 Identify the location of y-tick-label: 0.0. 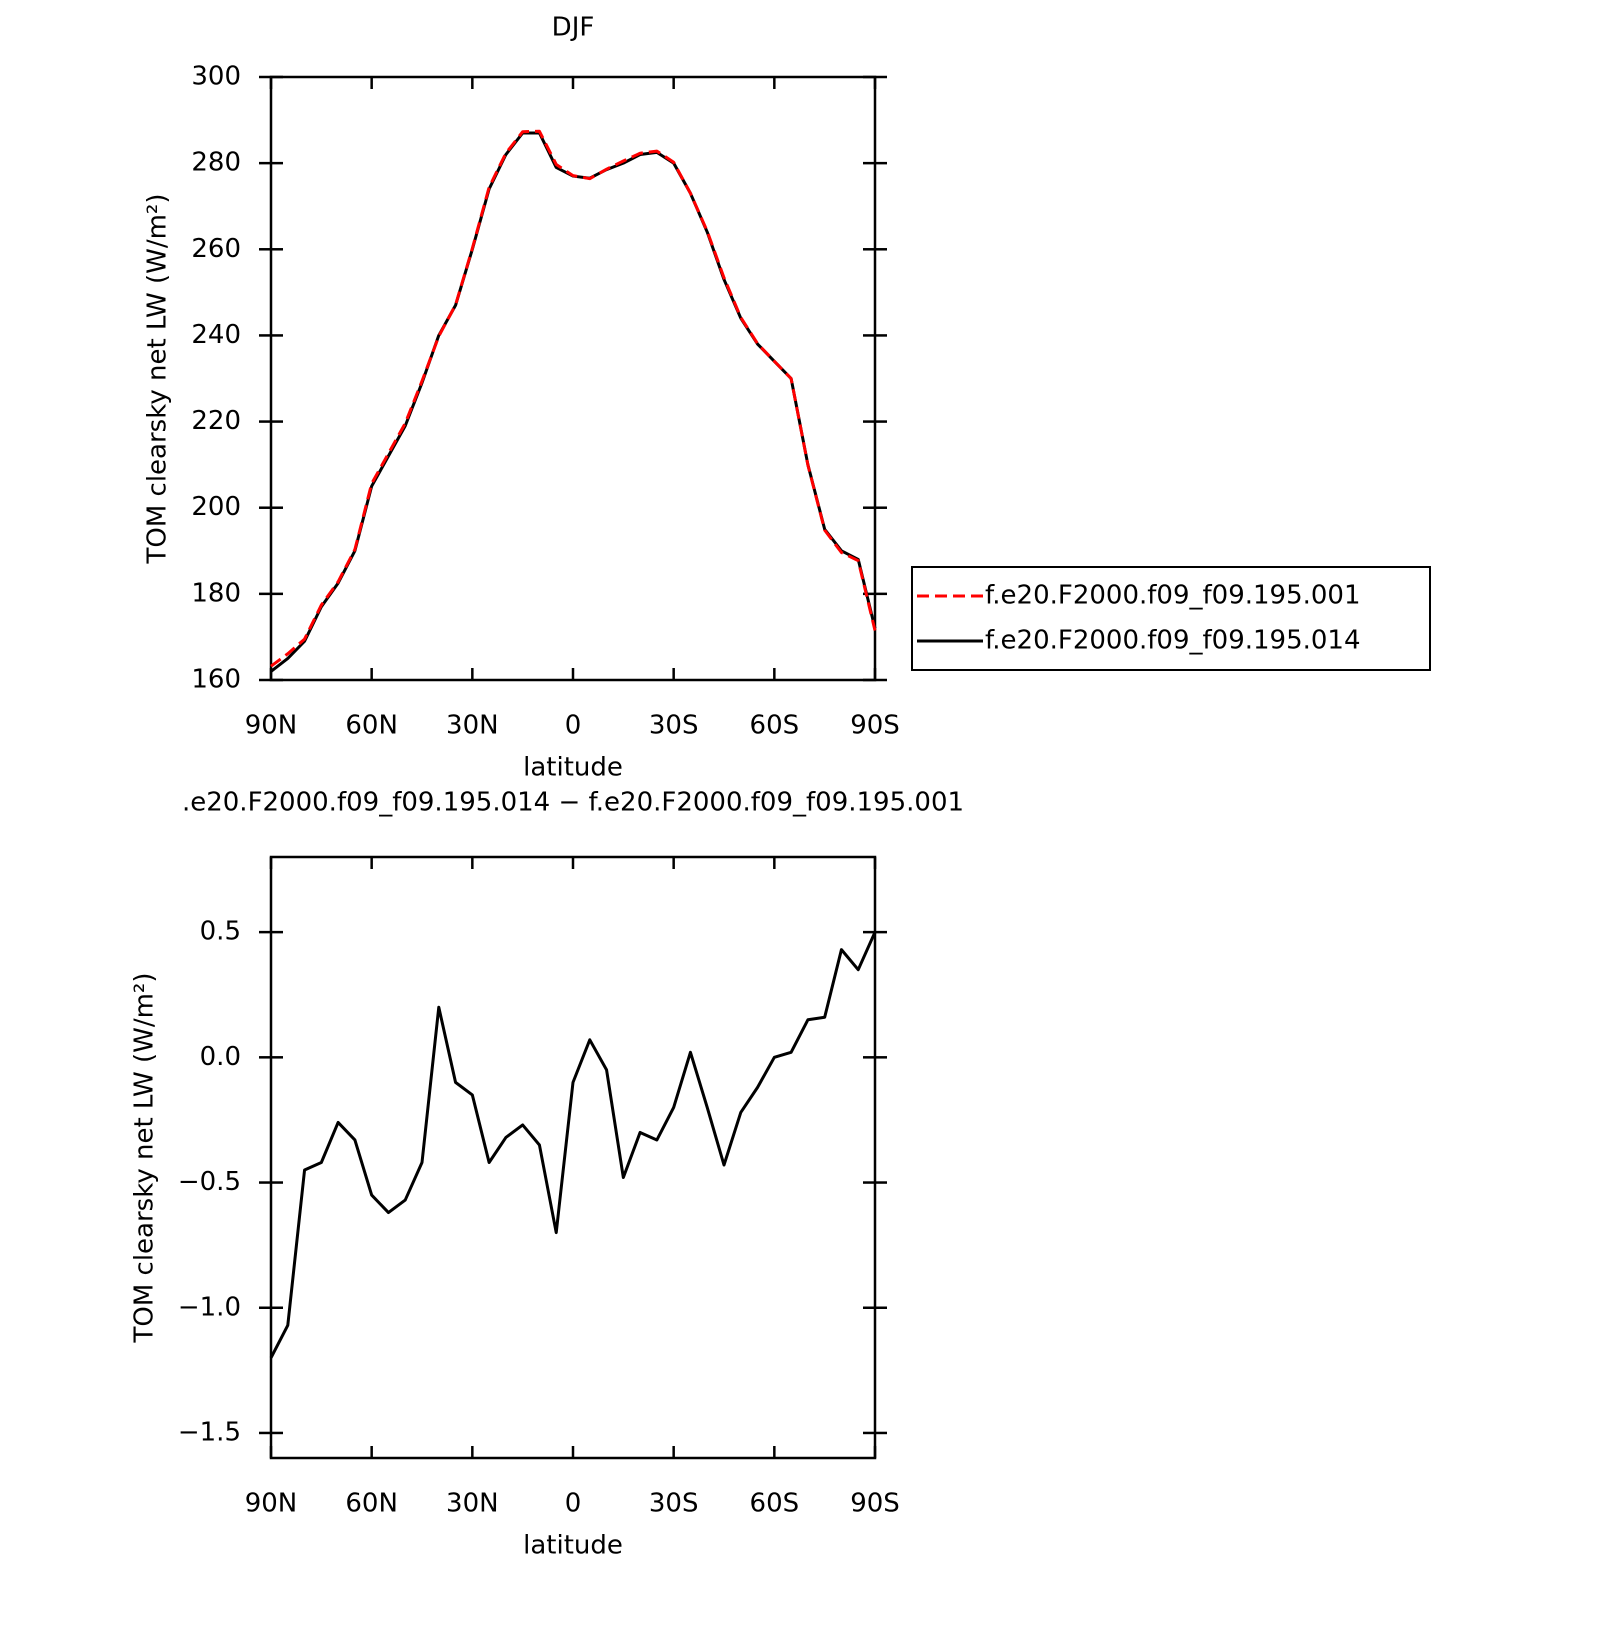
(220, 1057).